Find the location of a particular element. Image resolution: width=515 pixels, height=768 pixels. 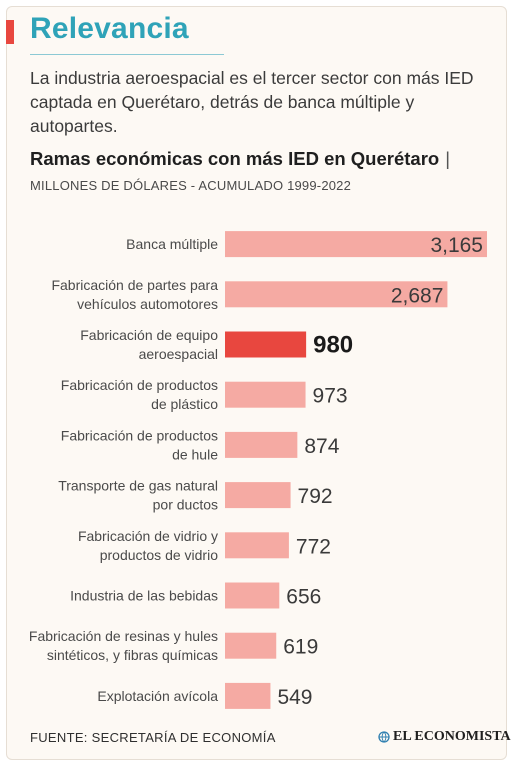

category-label-5: Transporte de gas natural por ductos is located at coordinates (138, 495).